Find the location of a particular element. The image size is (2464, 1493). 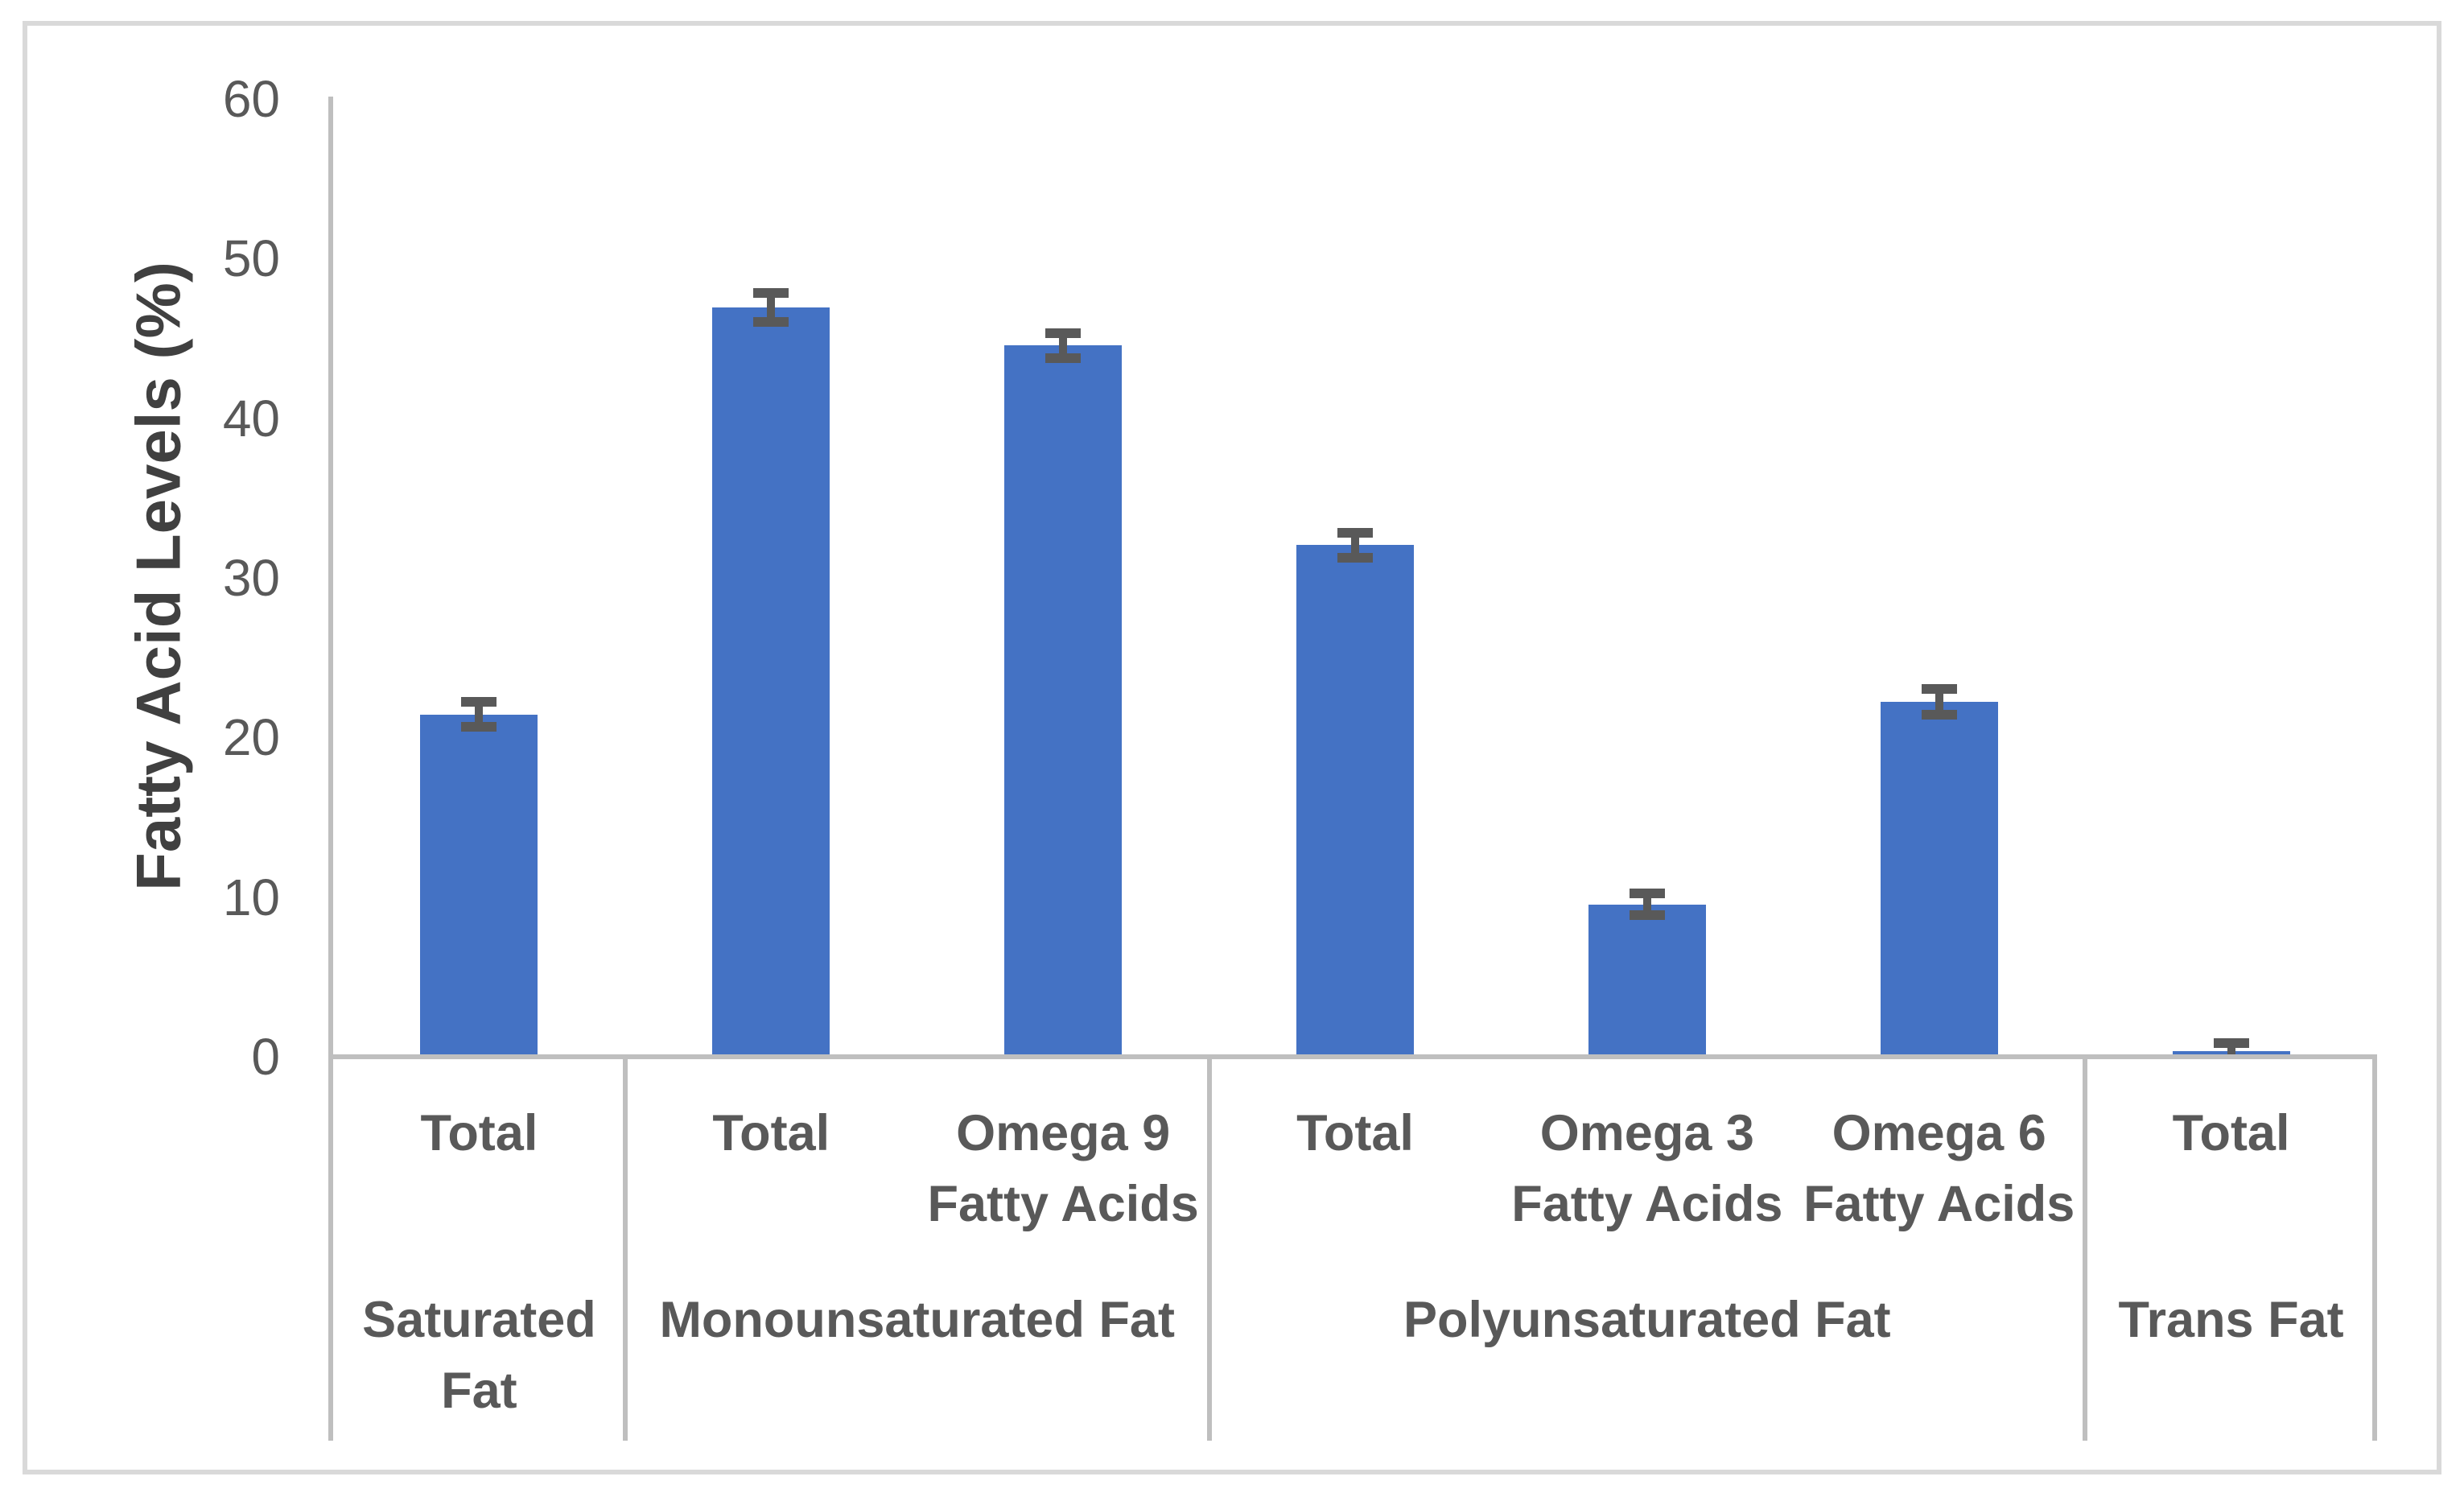

category-group-label: Polyunsaturated Fat is located at coordinates (1647, 1320).